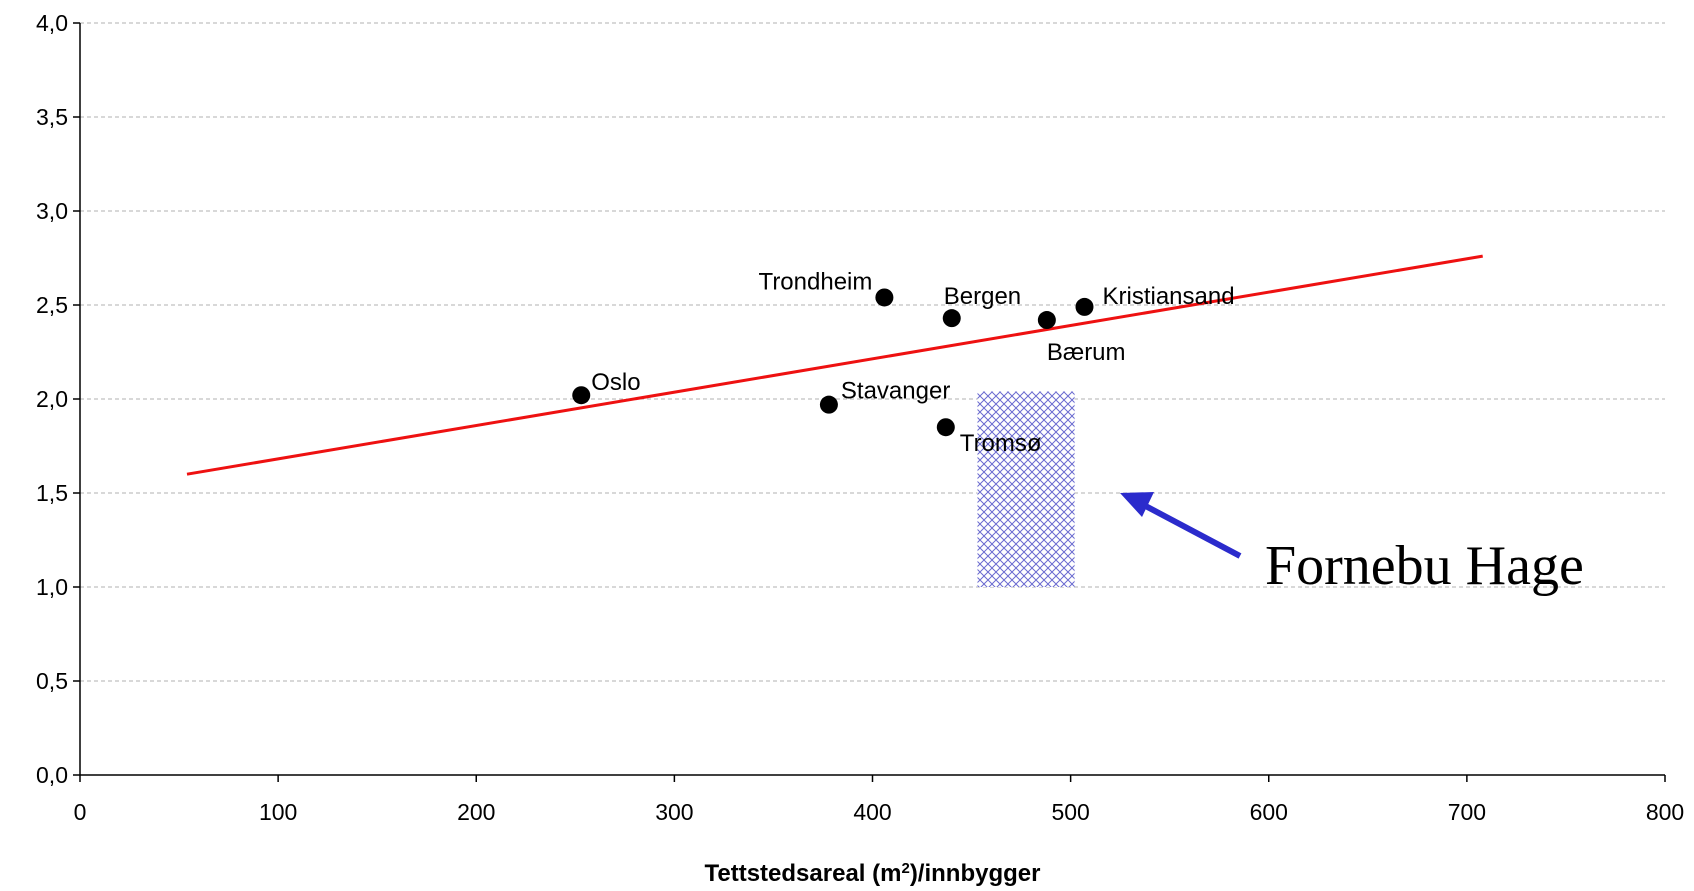  I want to click on y-tick-label: 0,5, so click(52, 681).